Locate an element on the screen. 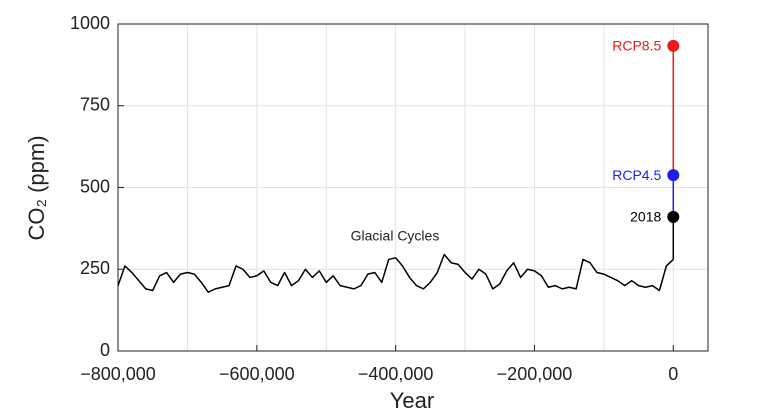  x-tick-label: −600,000 is located at coordinates (257, 374).